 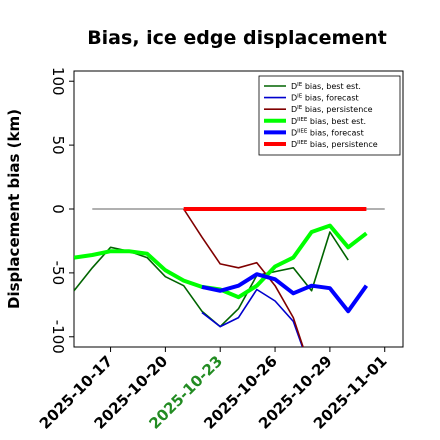 I want to click on y-axis-label: Displacement bias (km), so click(x=14, y=209).